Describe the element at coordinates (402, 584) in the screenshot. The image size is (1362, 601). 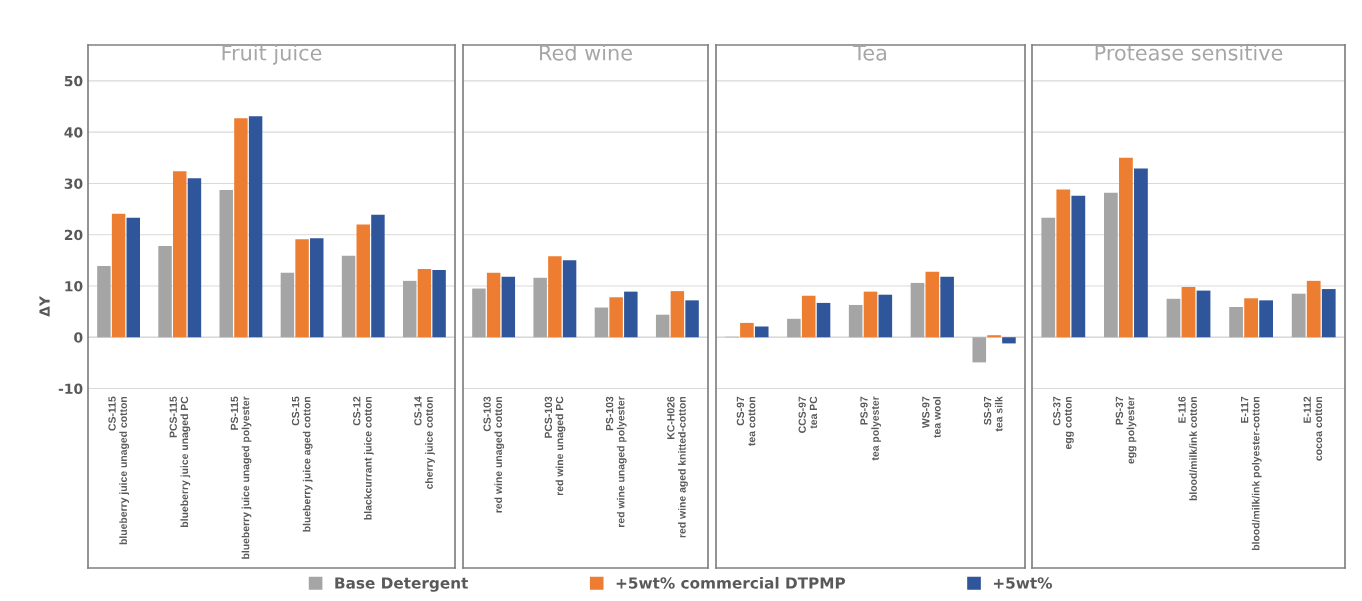
I see `legend-label: Base Detergent` at that location.